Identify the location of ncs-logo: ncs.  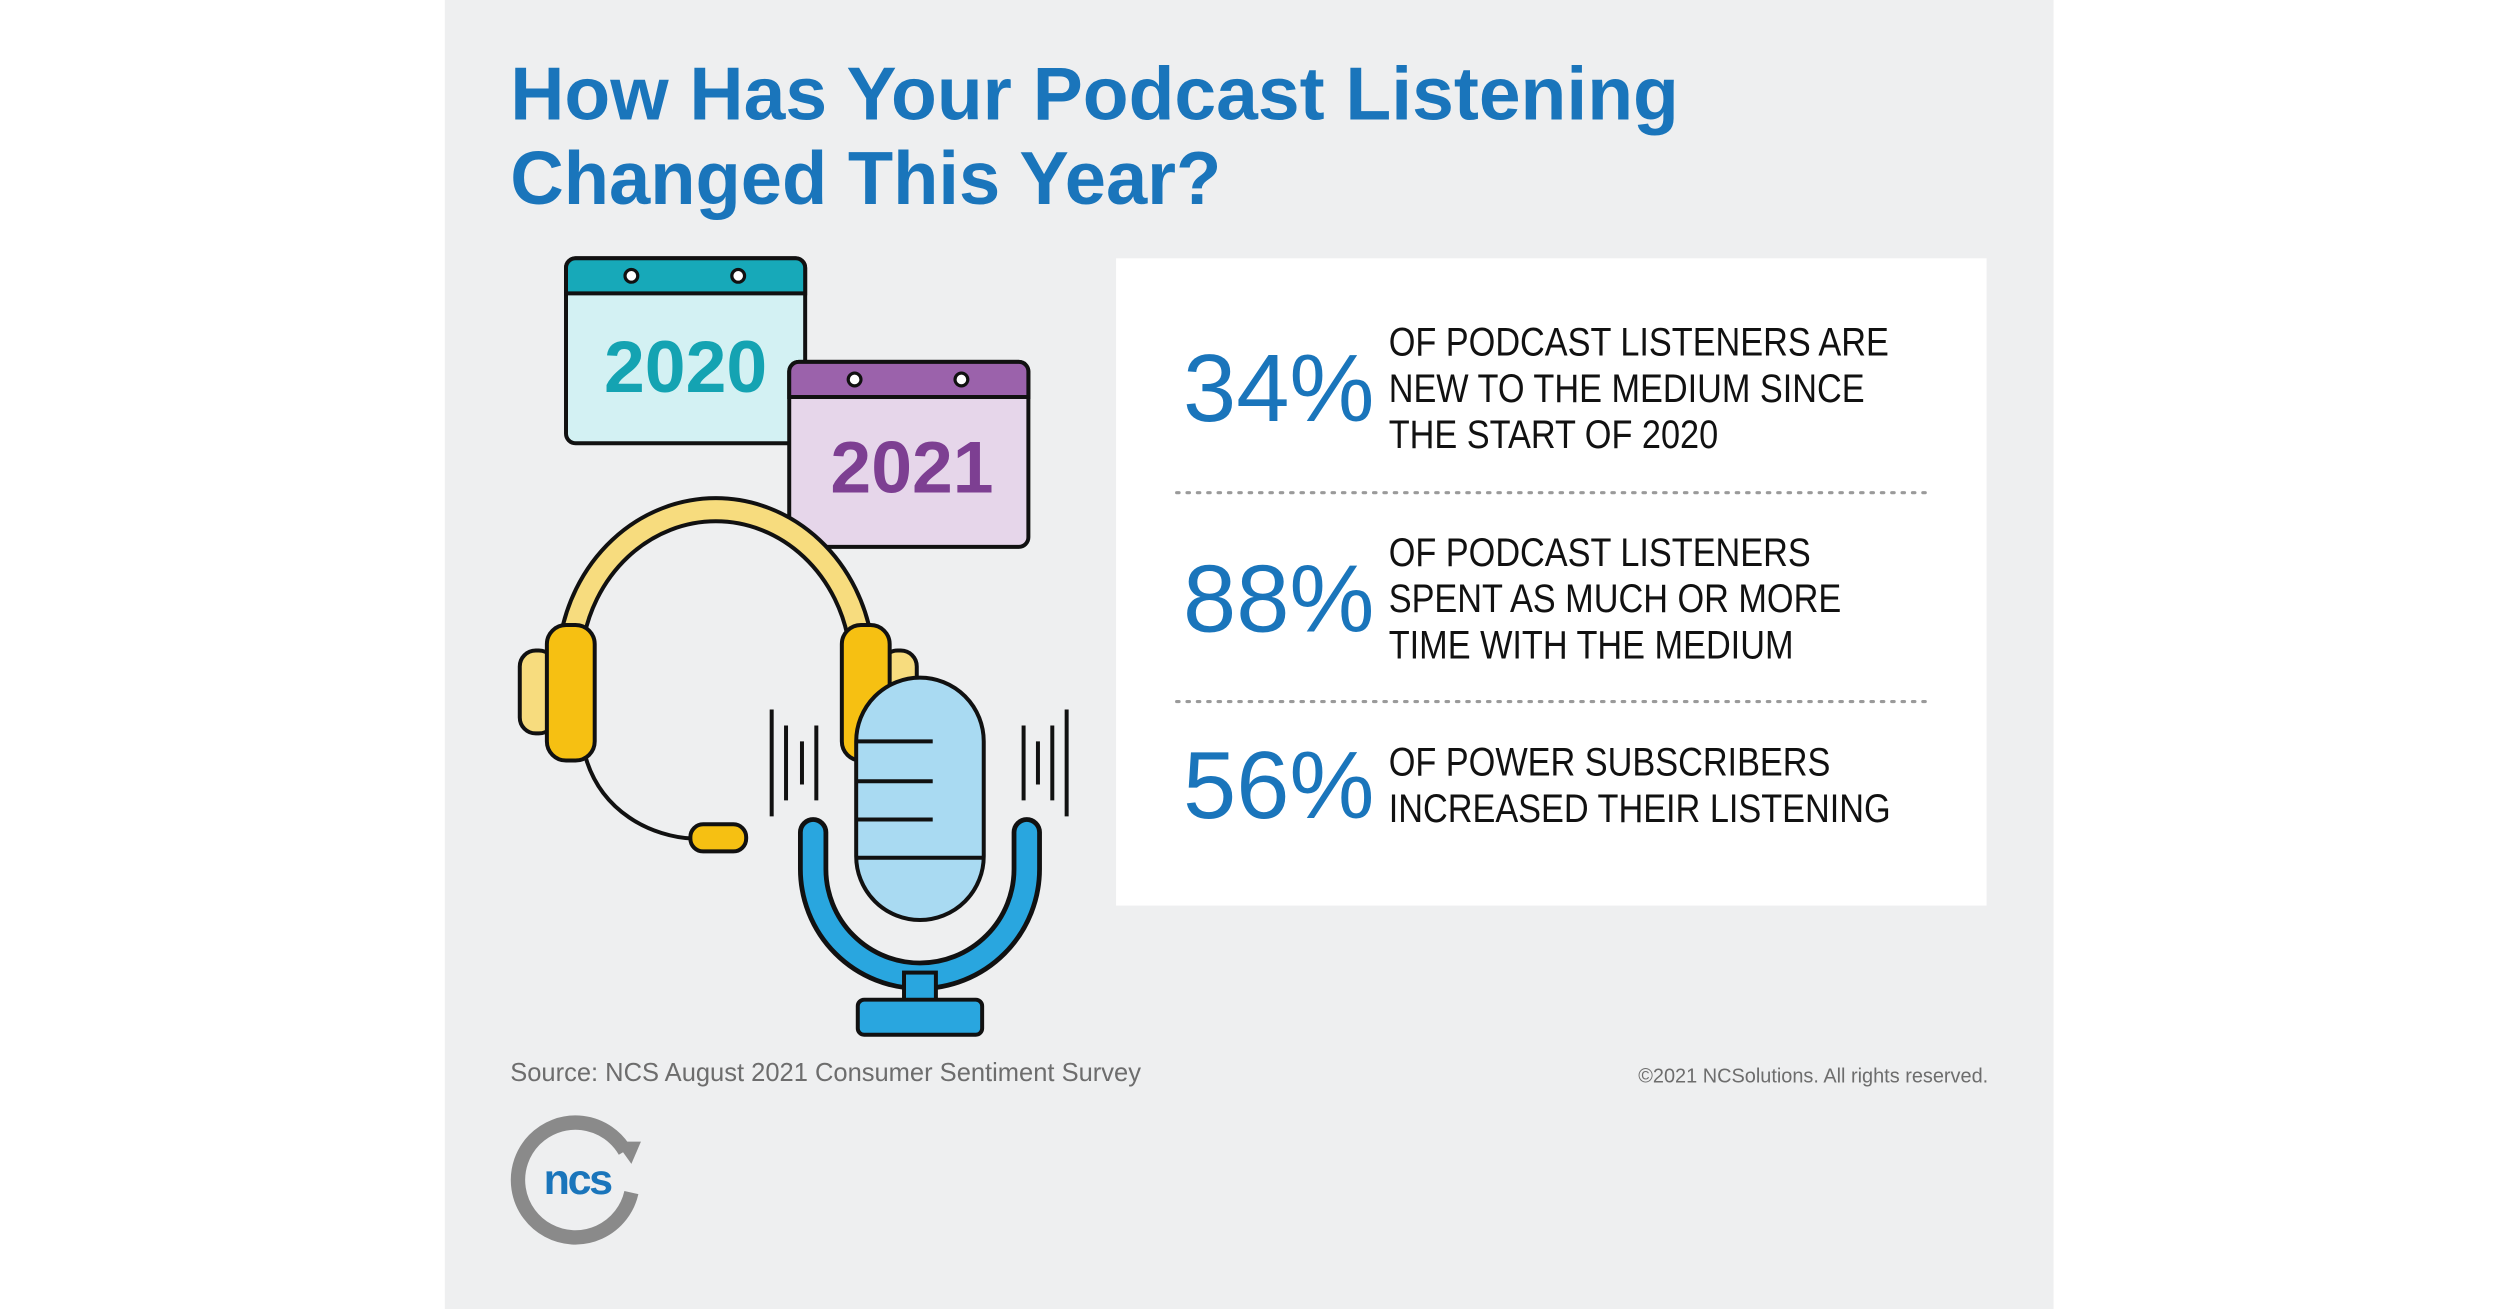
(575, 1180).